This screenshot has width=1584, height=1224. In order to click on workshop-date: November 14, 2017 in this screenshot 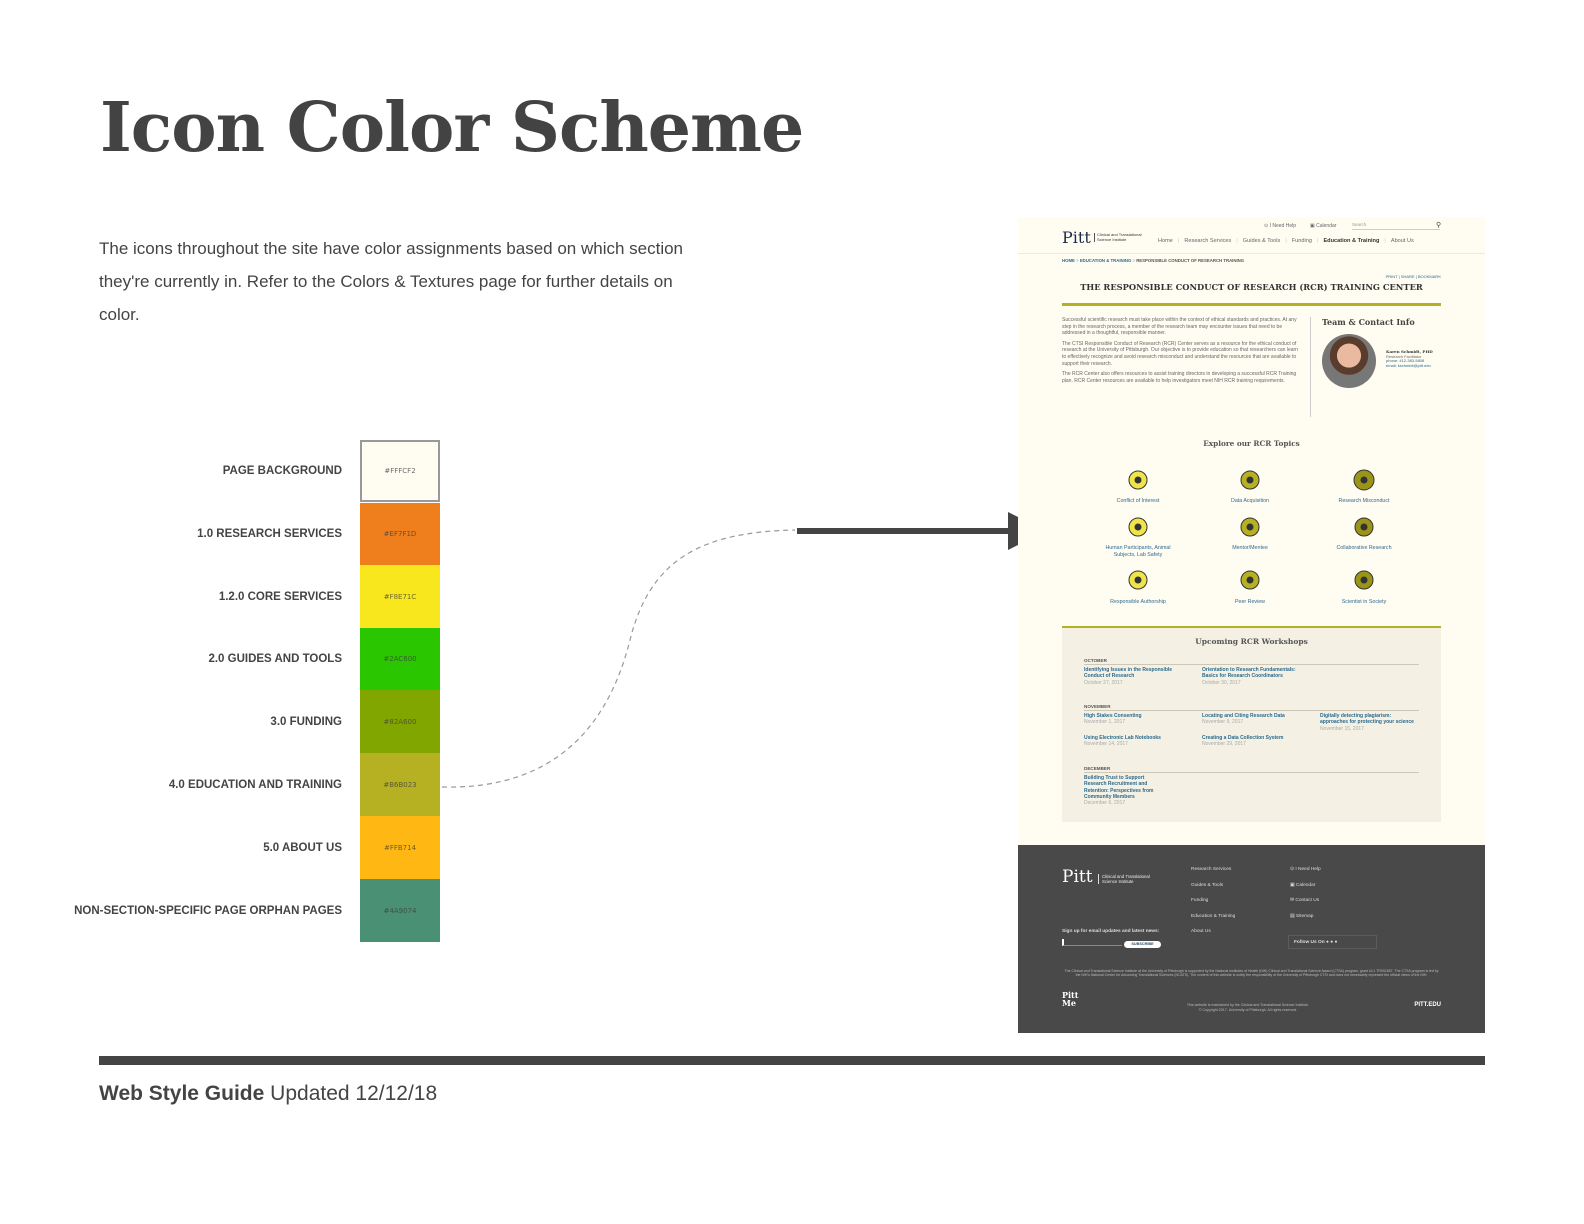, I will do `click(1106, 744)`.